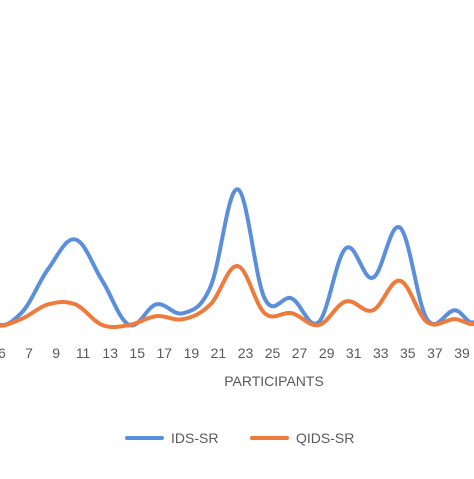 This screenshot has width=474, height=479. I want to click on x-tick-label: 7, so click(29, 353).